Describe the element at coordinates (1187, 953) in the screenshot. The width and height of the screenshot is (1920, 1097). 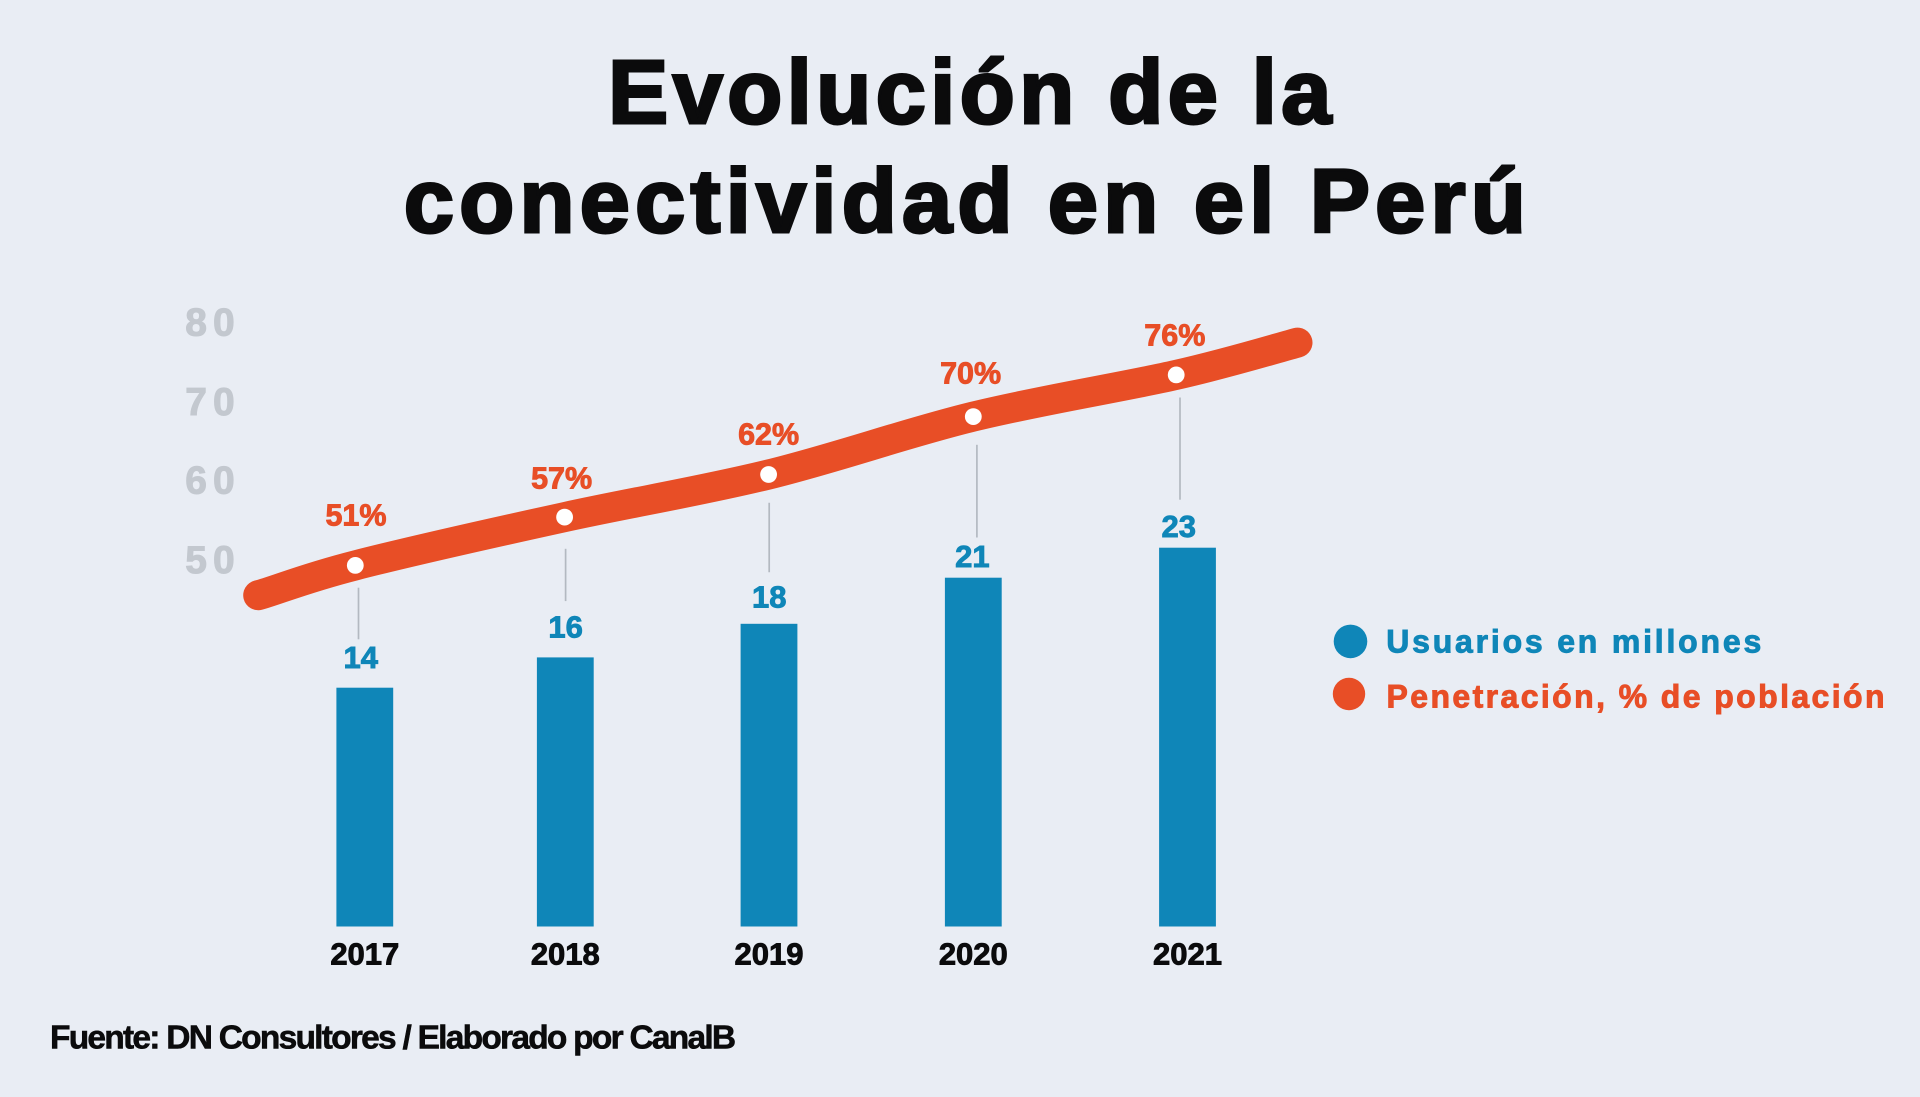
I see `svg-text: 2021` at that location.